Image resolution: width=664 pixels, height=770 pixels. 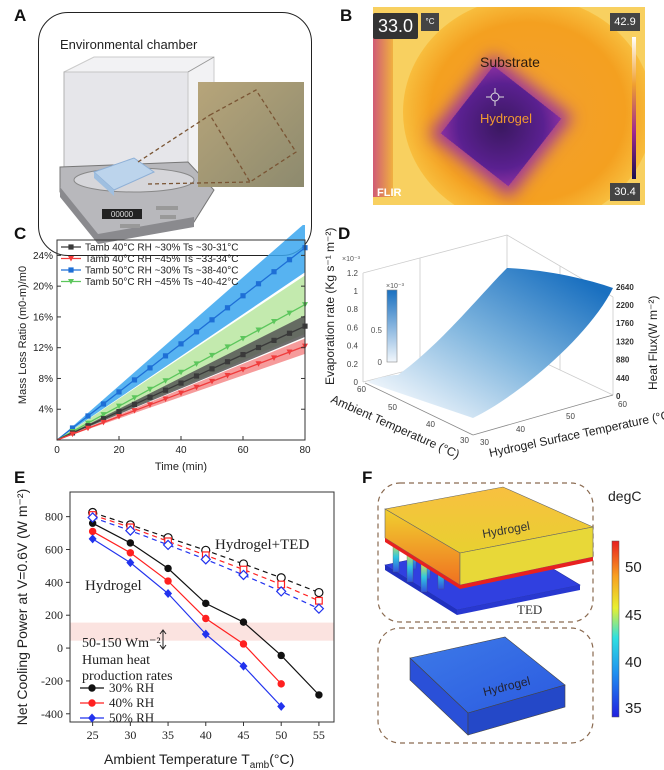 I want to click on panel-label-b: B, so click(x=346, y=15).